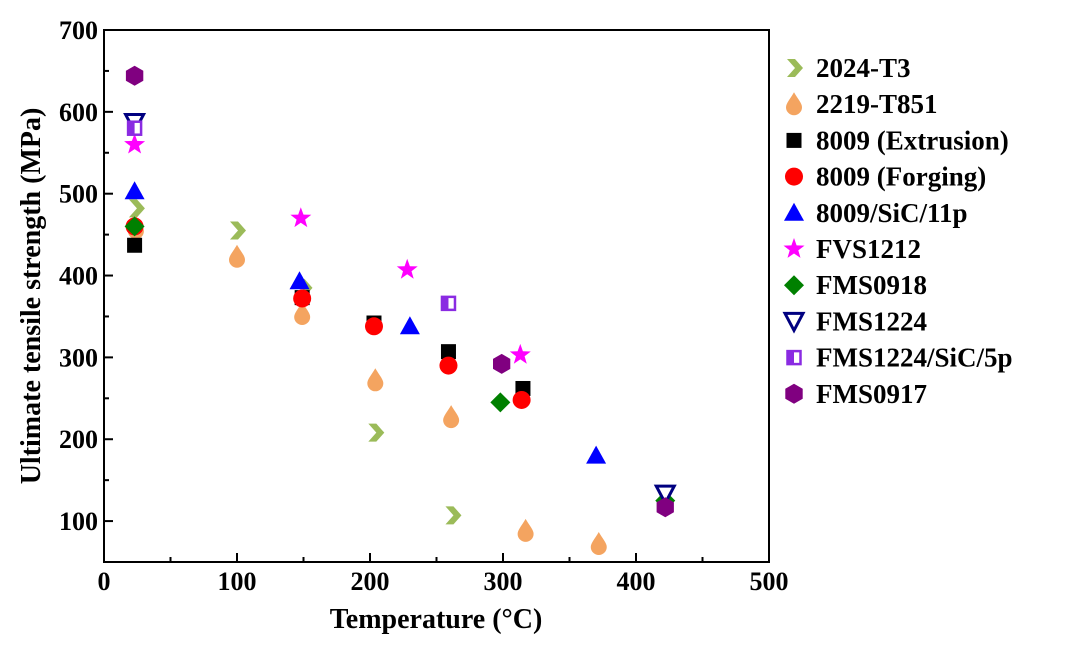  I want to click on legend-item: FMS0917, so click(856, 394).